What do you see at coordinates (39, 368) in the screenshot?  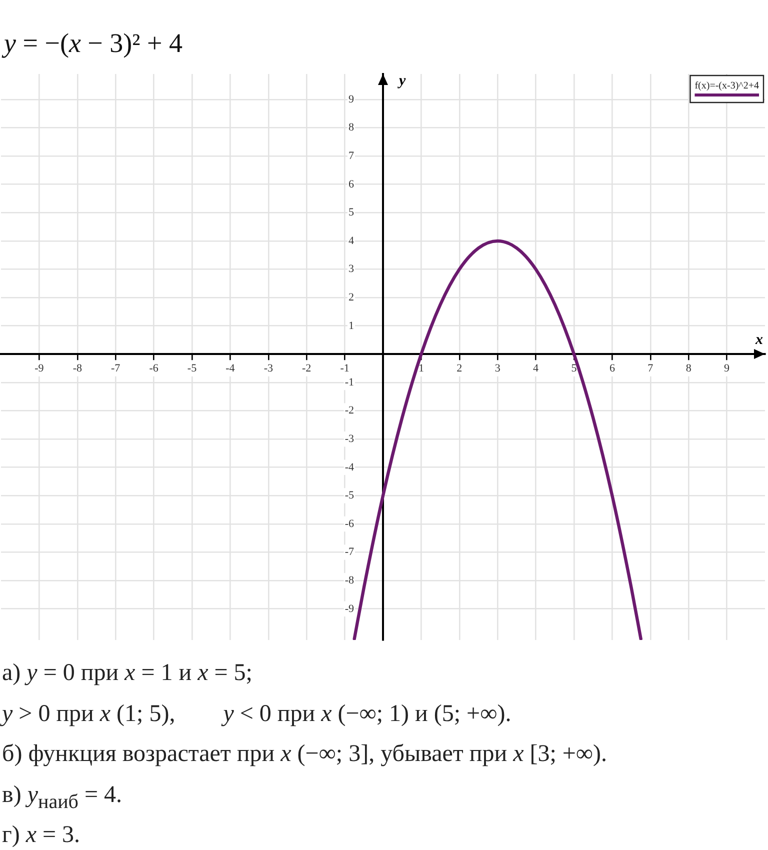 I see `x-tick-label: -9` at bounding box center [39, 368].